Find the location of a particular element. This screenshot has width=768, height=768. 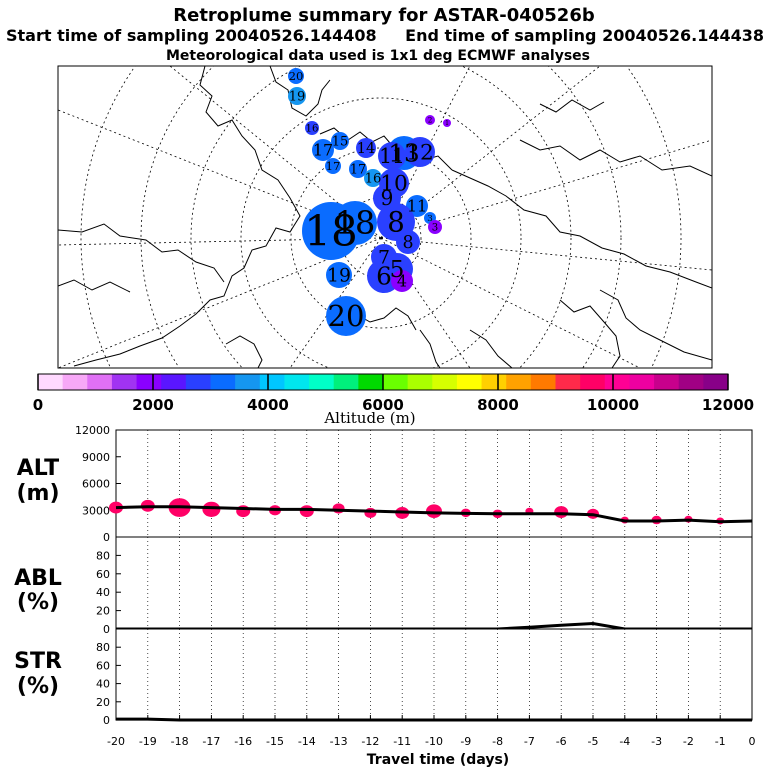

map-day-label: 16 is located at coordinates (373, 179).